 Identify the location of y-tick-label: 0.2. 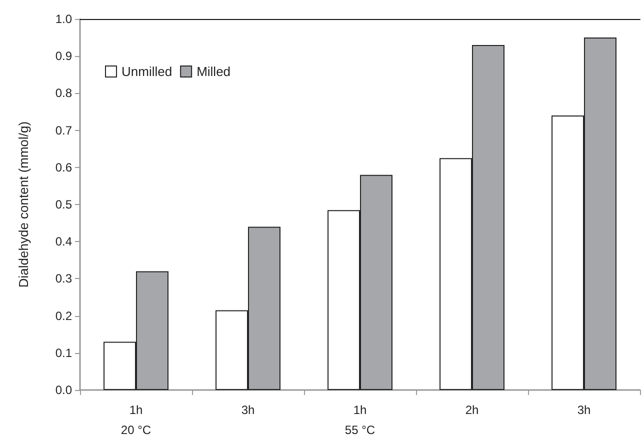
(63, 315).